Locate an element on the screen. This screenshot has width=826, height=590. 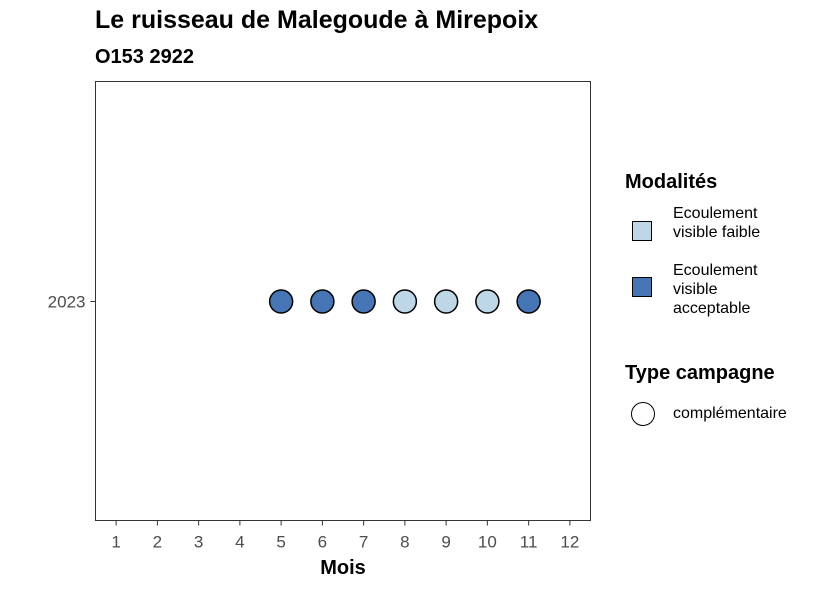
legend-label-complementaire: complémentaire is located at coordinates (730, 413).